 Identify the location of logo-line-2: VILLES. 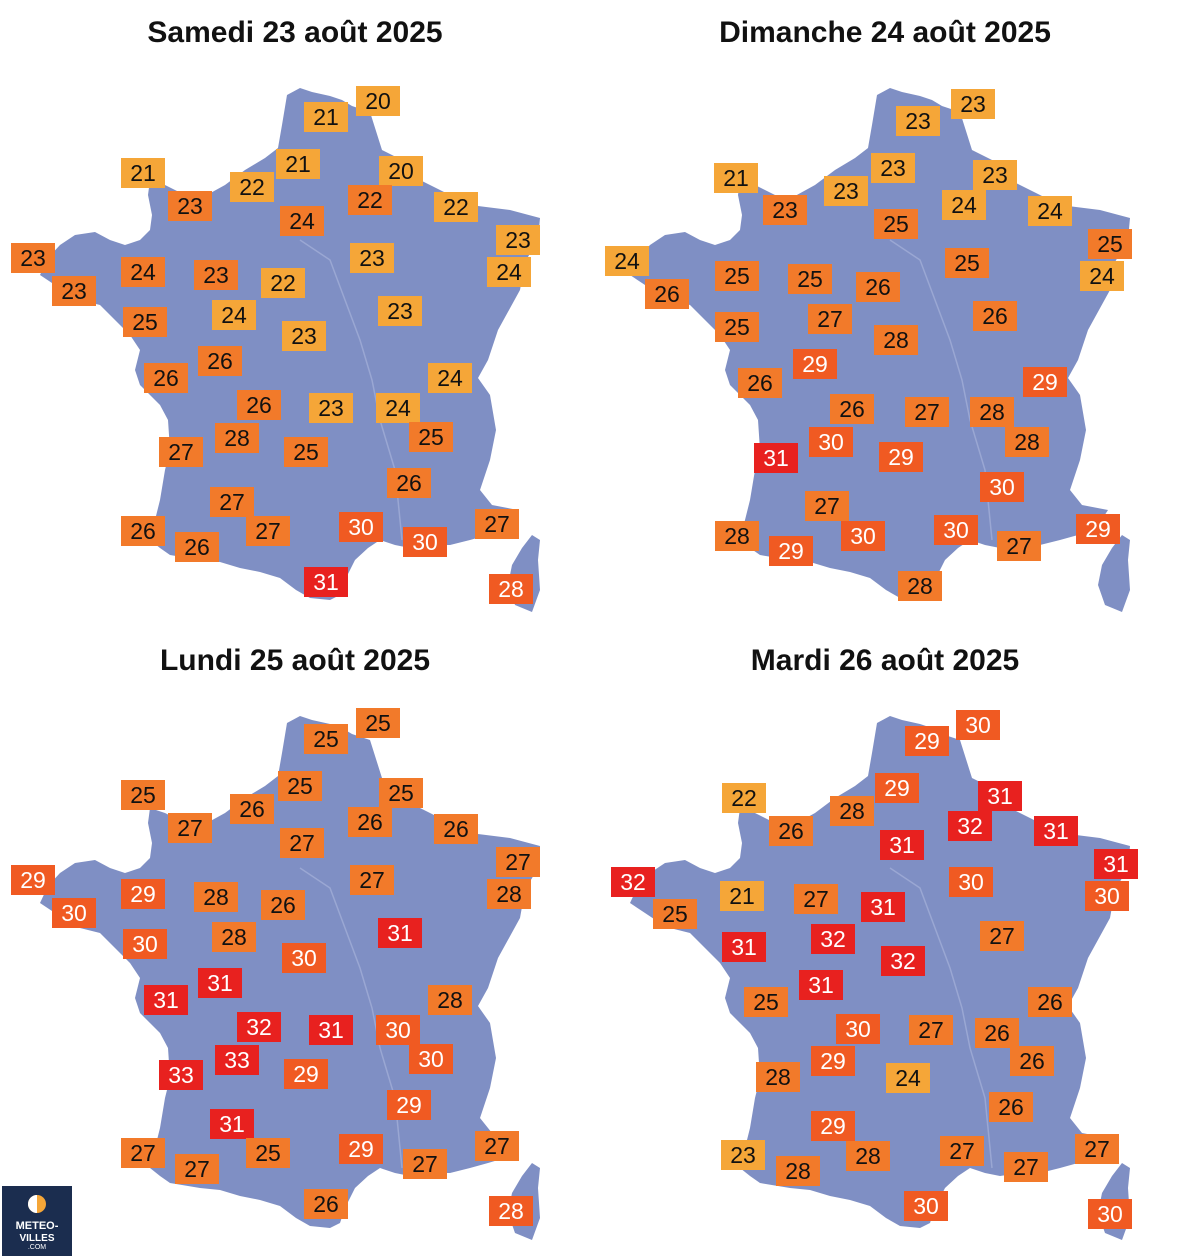
(37, 1238).